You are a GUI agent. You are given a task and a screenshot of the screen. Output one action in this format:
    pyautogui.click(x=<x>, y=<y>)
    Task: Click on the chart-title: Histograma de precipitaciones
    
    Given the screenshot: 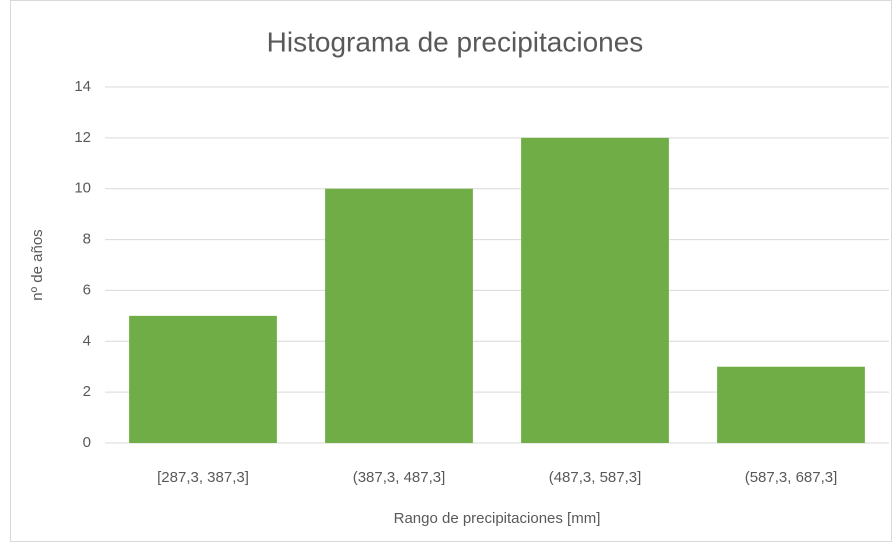 What is the action you would take?
    pyautogui.click(x=455, y=41)
    